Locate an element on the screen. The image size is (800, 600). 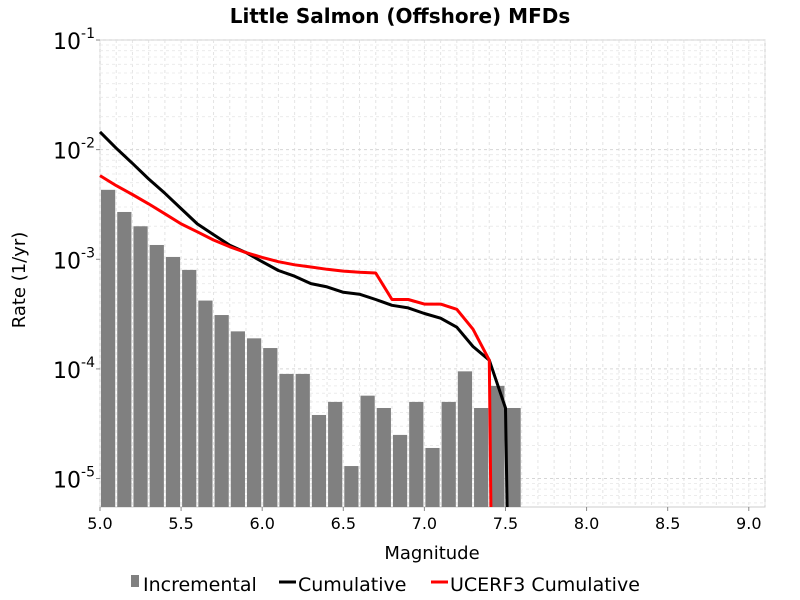
x-axis-ticks: 5.0 5.5 6.0 6.5 7.0 7.5 8.0 8.5 9.0 is located at coordinates (424, 520).